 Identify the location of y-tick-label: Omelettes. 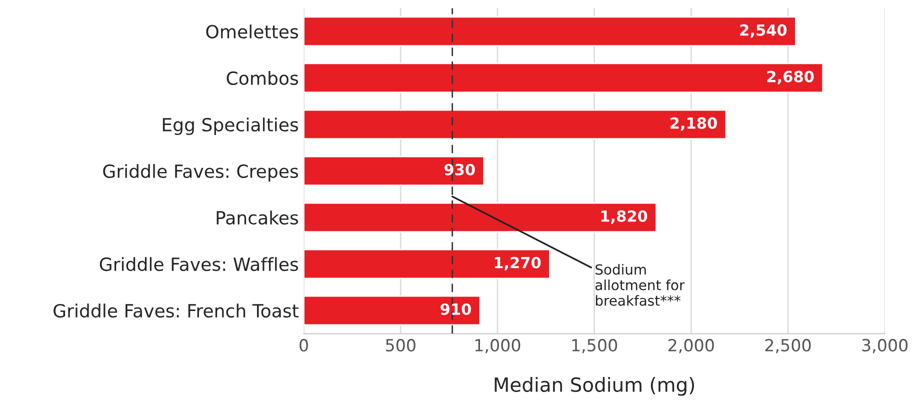
(252, 31).